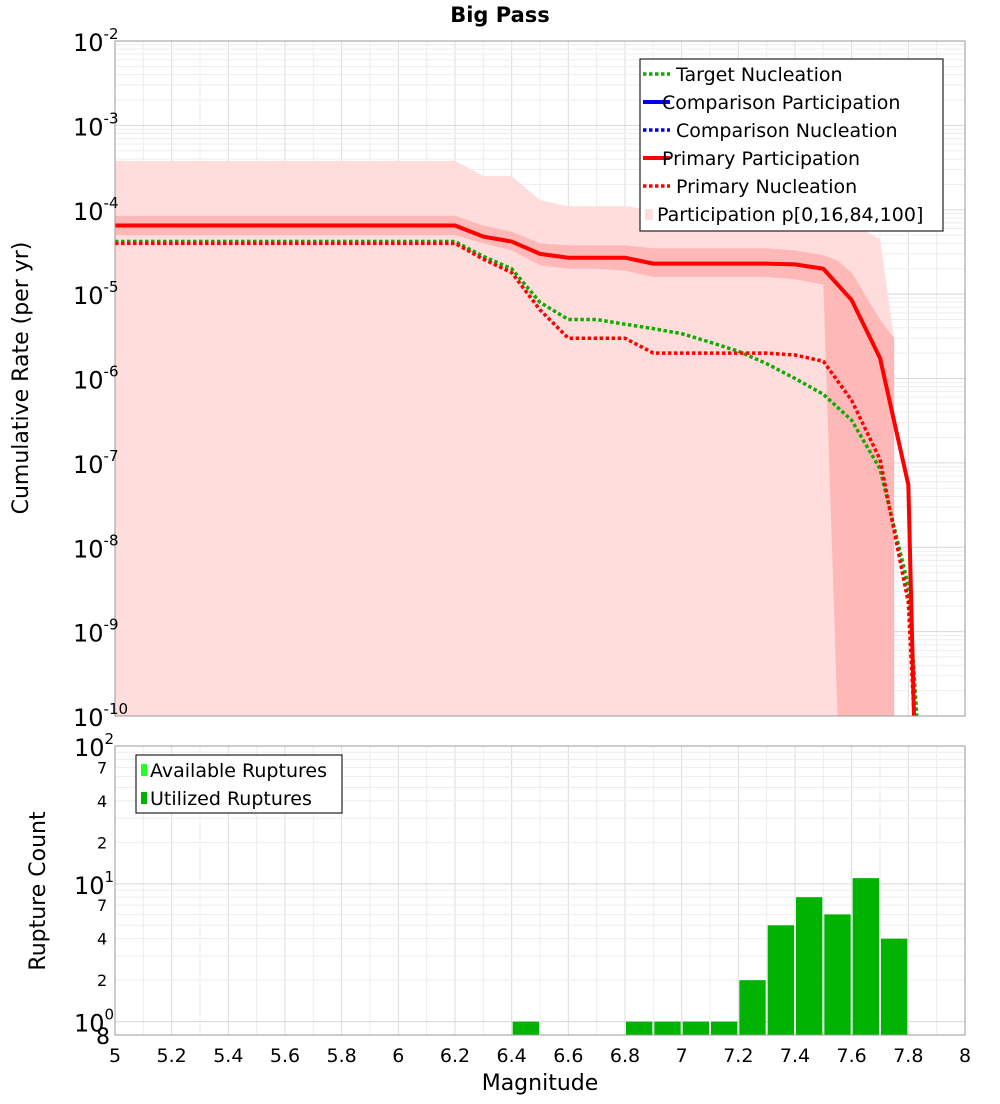 The image size is (1000, 1104). I want to click on top-y-tick-label: 10⁻⁷, so click(96, 463).